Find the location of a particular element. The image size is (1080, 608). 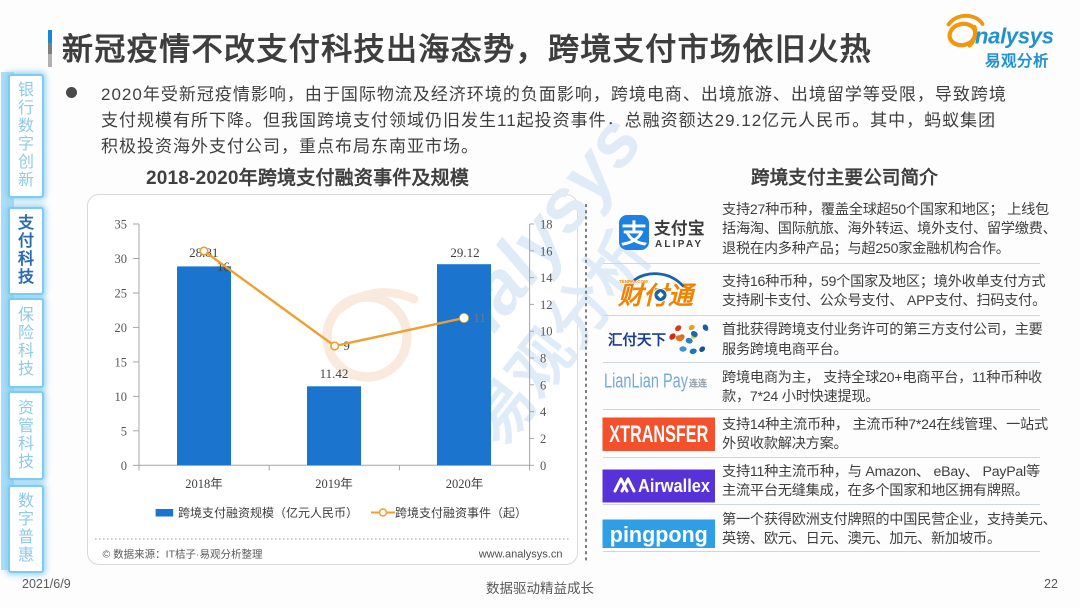

svg-text: 2018年 is located at coordinates (204, 484).